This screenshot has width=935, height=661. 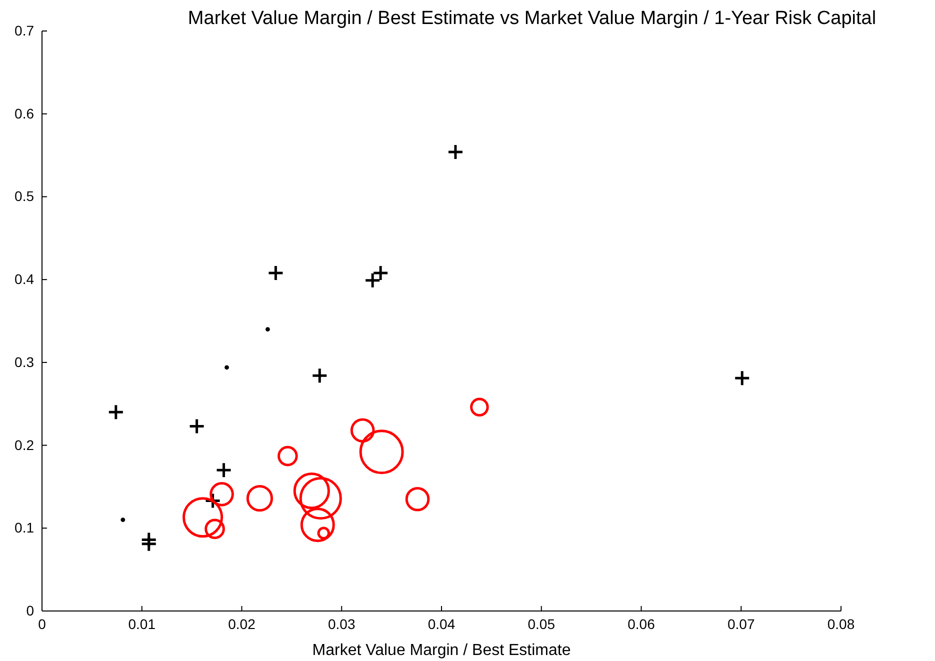 What do you see at coordinates (30, 610) in the screenshot?
I see `y-tick-label: 0` at bounding box center [30, 610].